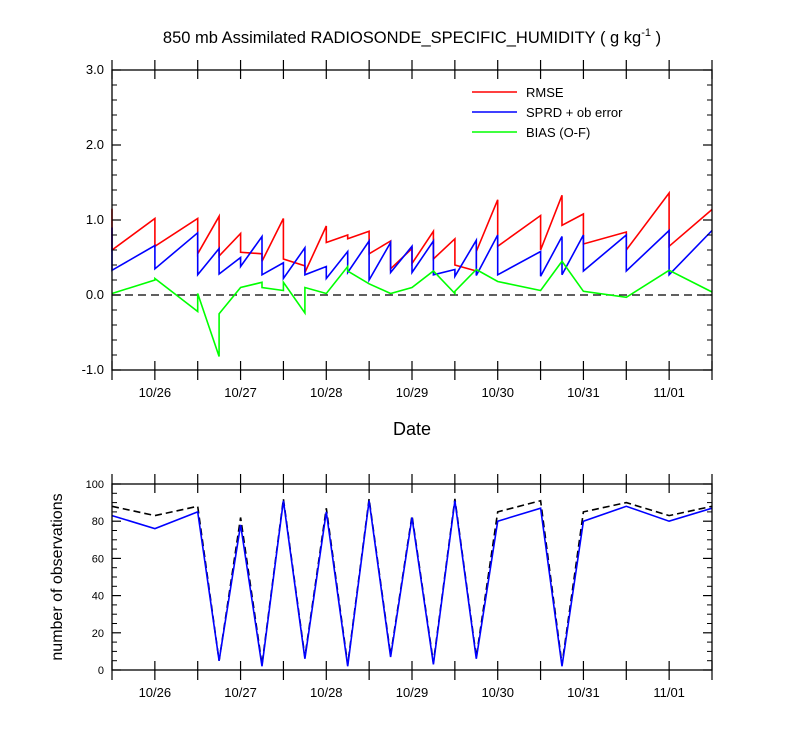  Describe the element at coordinates (574, 112) in the screenshot. I see `legend-label-sprd: SPRD + ob error` at that location.